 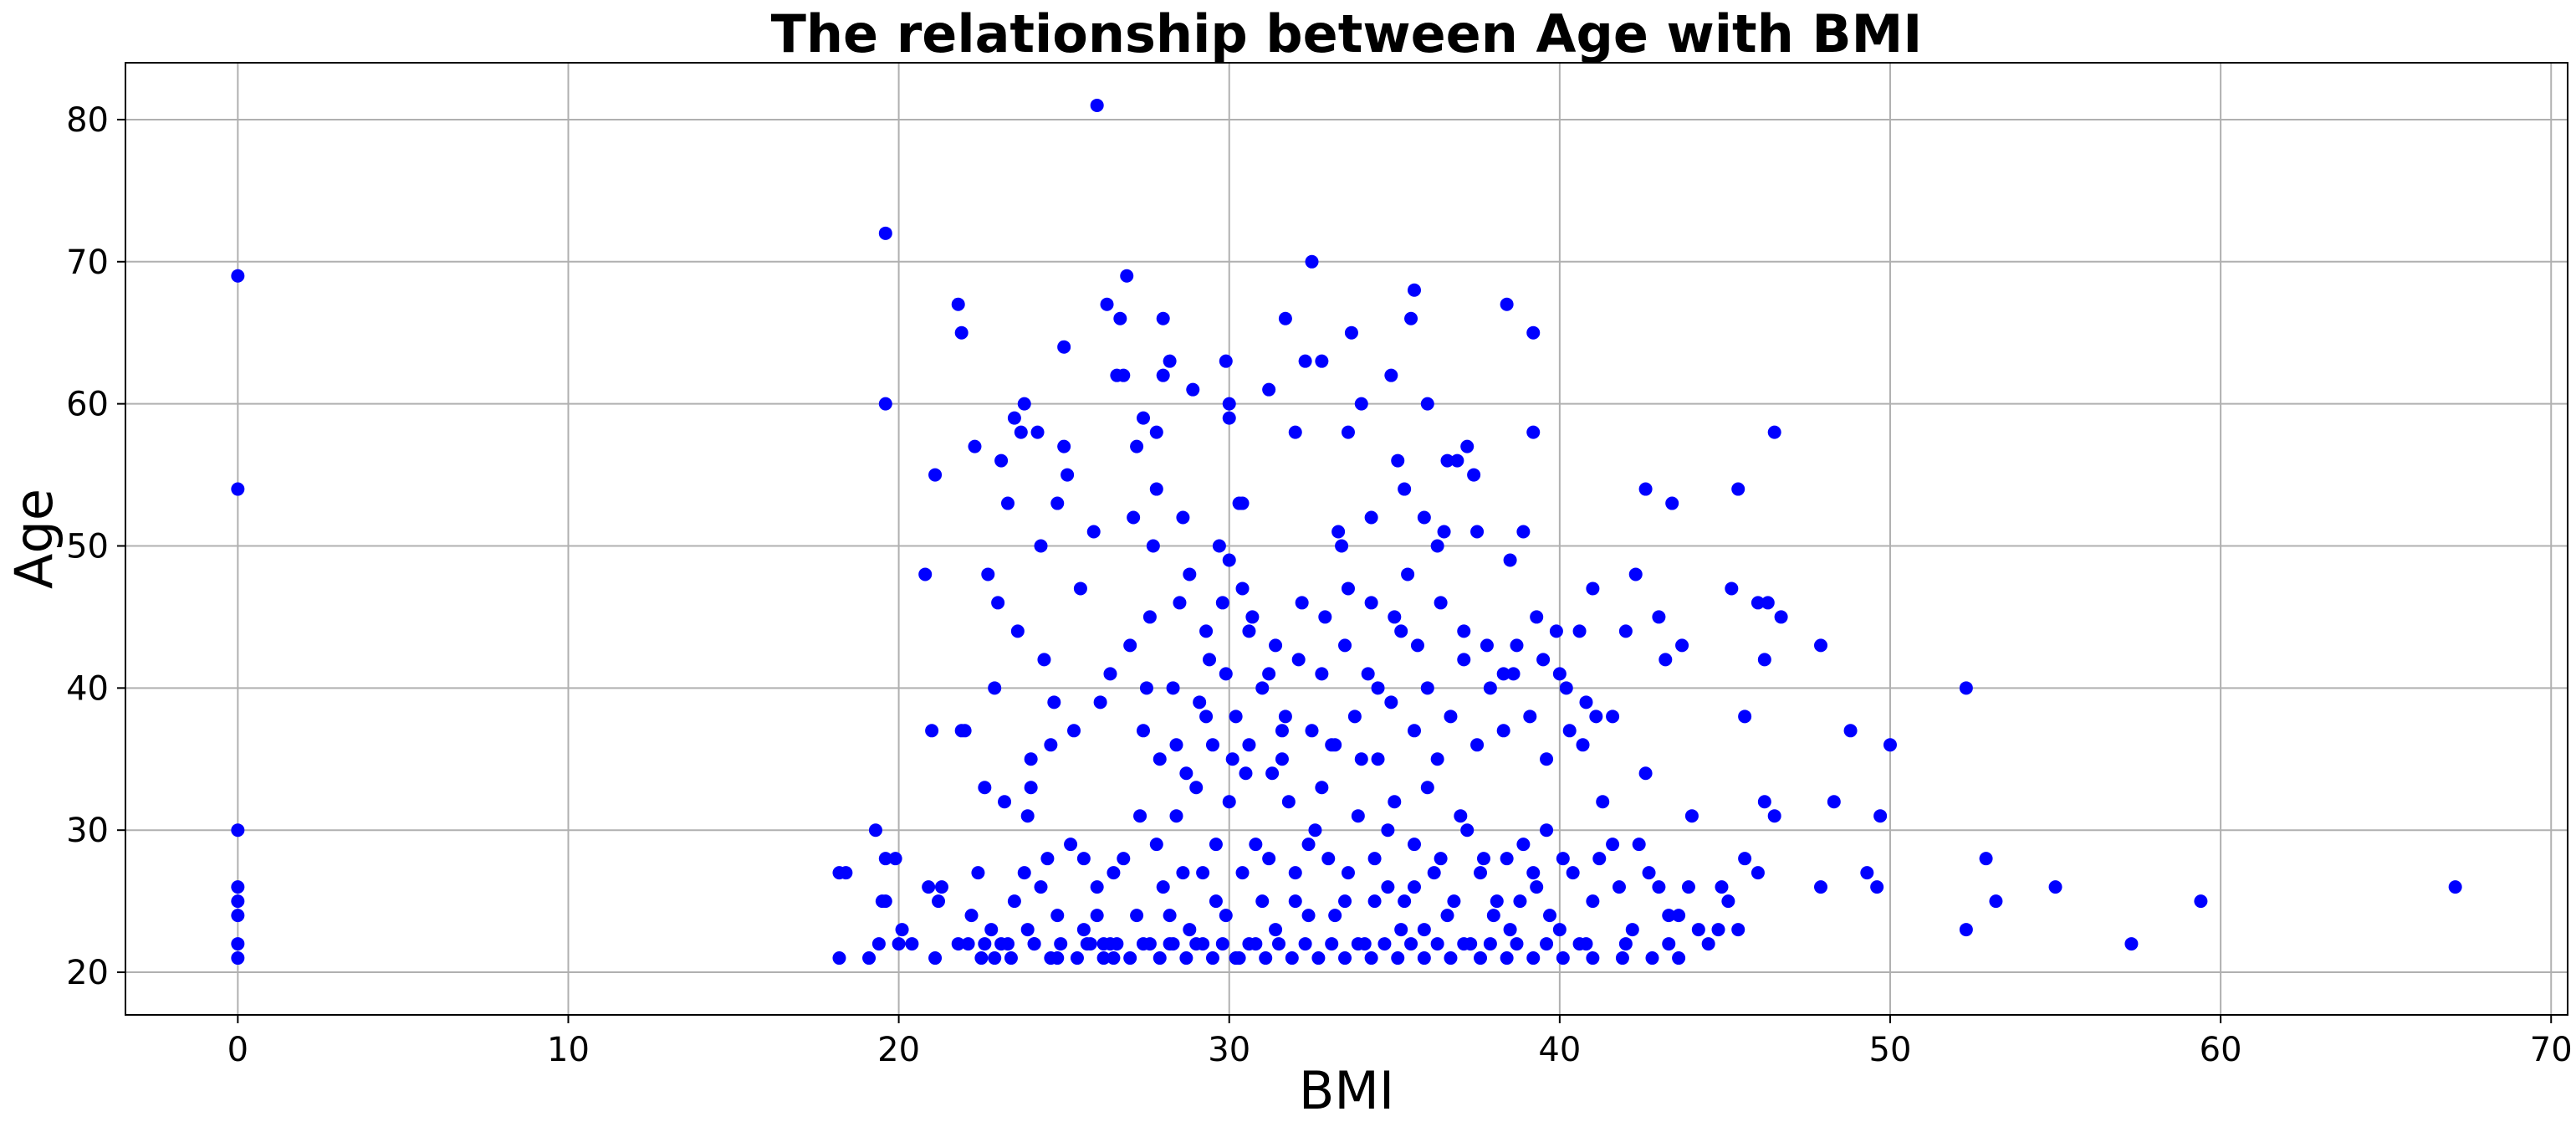 I want to click on x-tick-label: 20, so click(x=898, y=1050).